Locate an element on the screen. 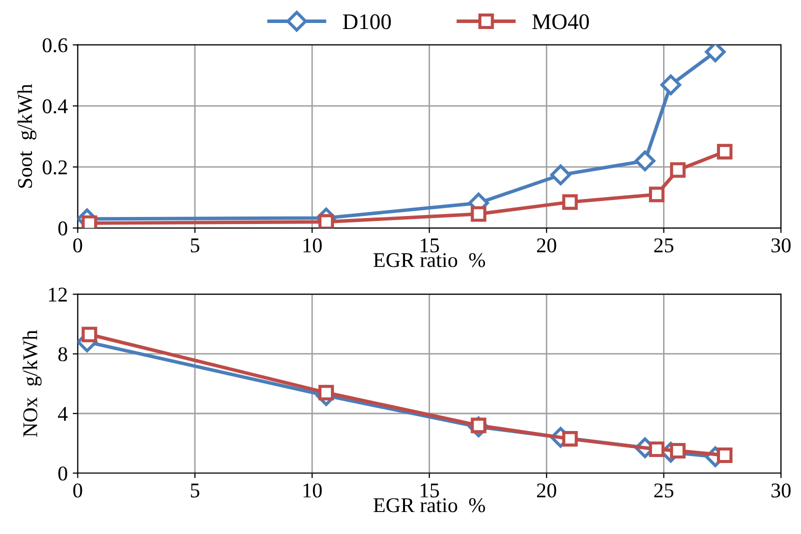 This screenshot has height=534, width=801. y-axis-title: NOx g/kWh is located at coordinates (32, 383).